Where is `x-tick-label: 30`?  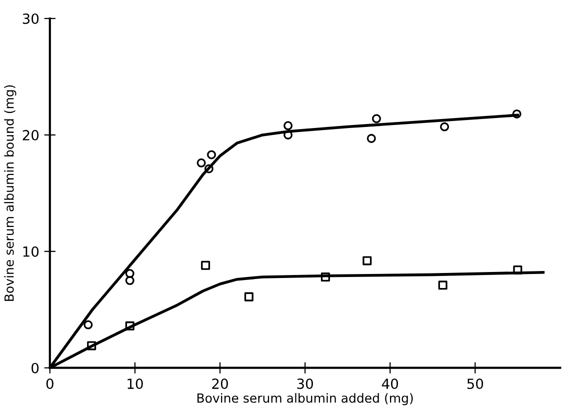 x-tick-label: 30 is located at coordinates (305, 384).